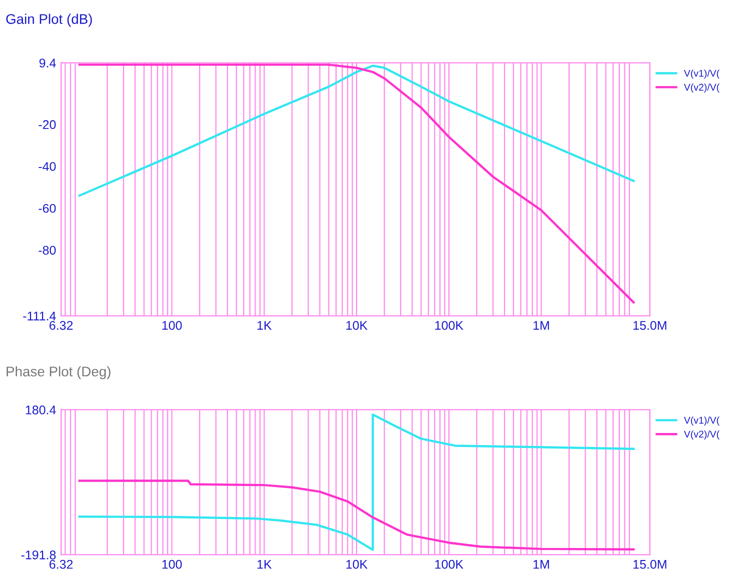 This screenshot has width=736, height=587. Describe the element at coordinates (49, 20) in the screenshot. I see `chart-title: Gain Plot (dB)` at that location.